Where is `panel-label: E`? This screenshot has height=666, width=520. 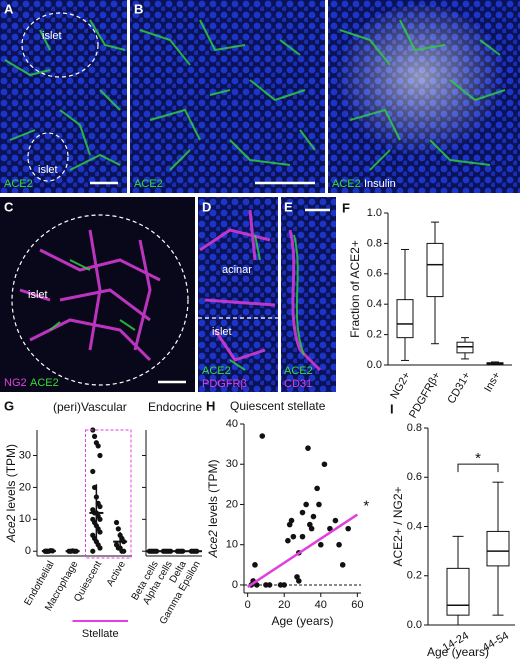
panel-label: E is located at coordinates (288, 206).